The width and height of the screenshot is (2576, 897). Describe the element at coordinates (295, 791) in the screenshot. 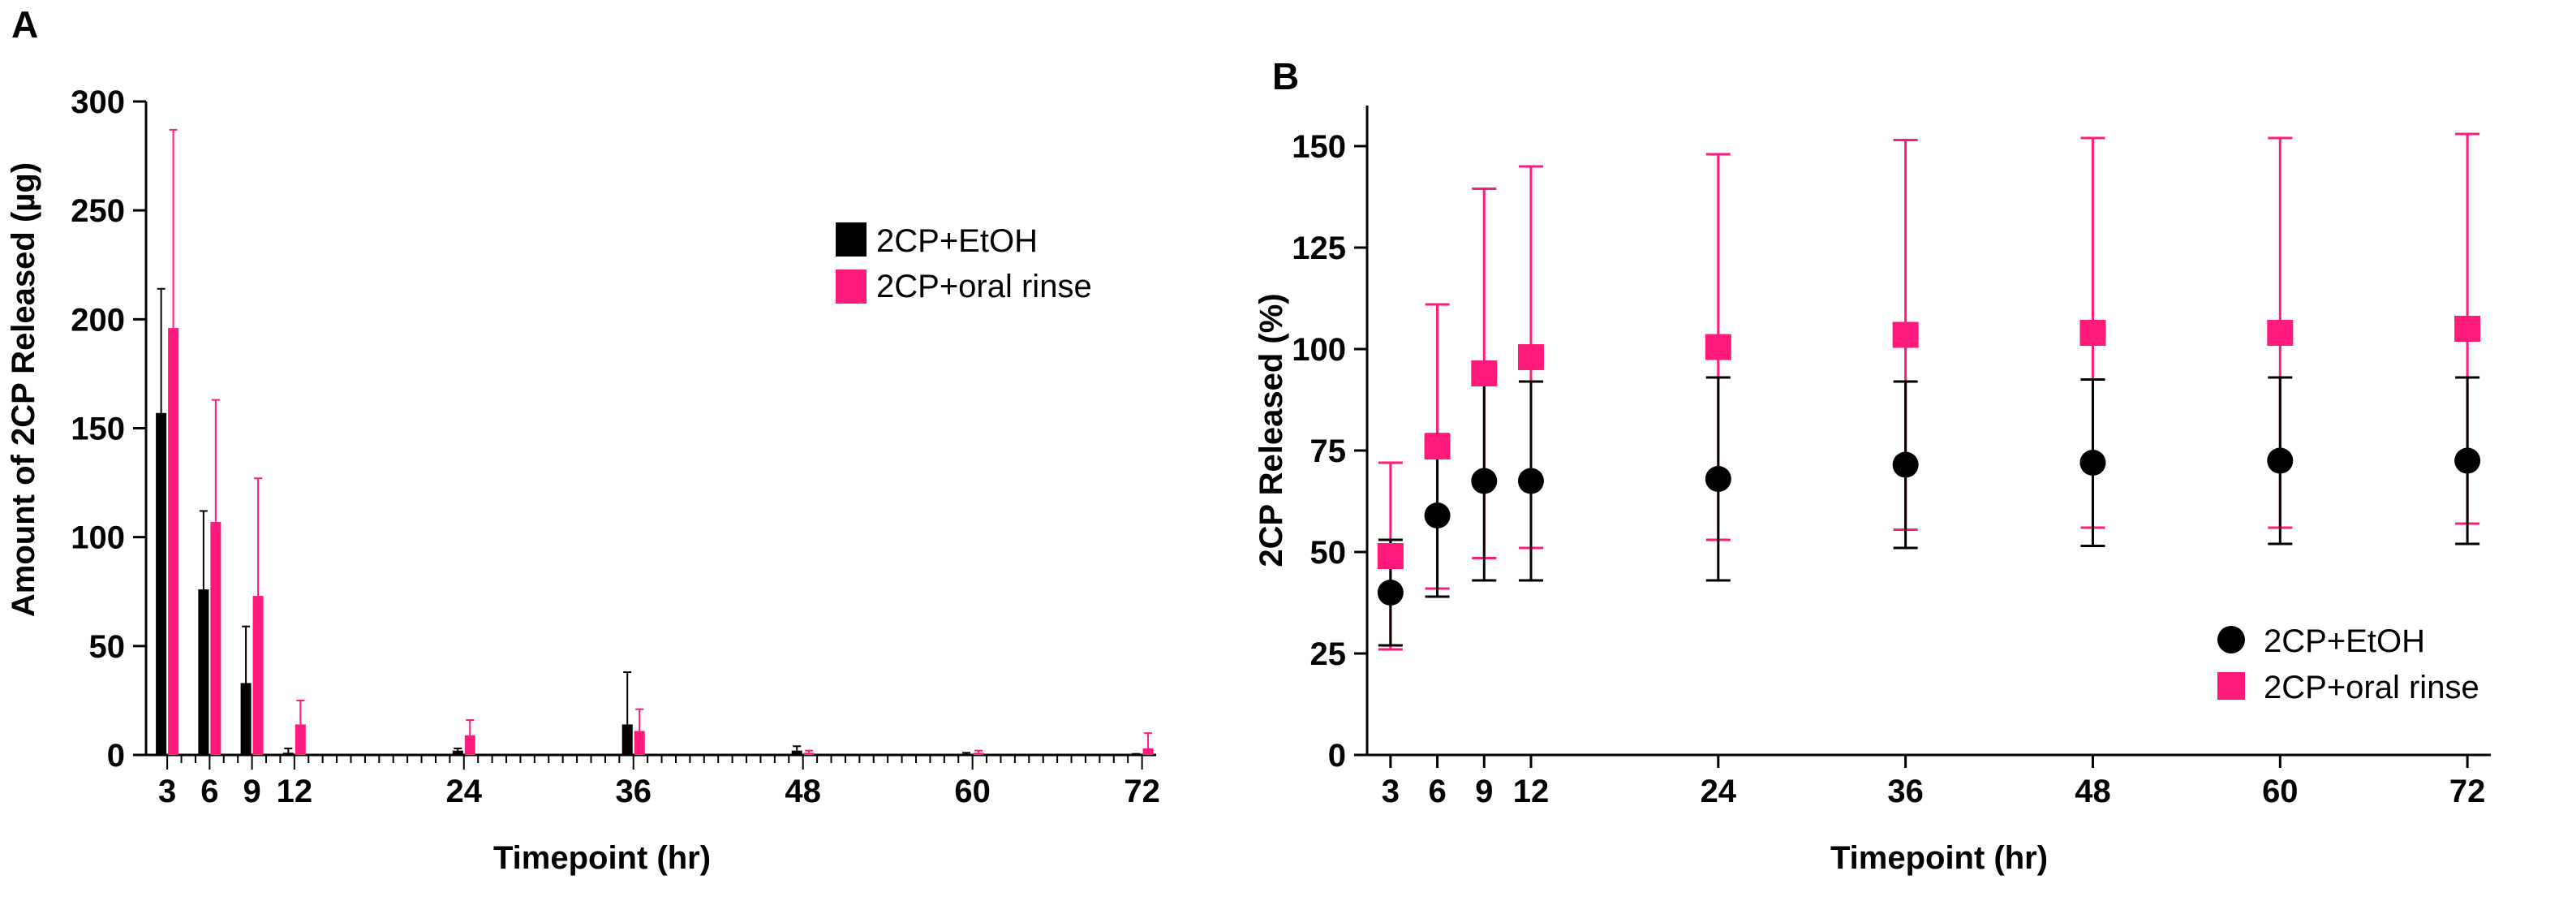

I see `panel-a-x-tick-label: 12` at that location.